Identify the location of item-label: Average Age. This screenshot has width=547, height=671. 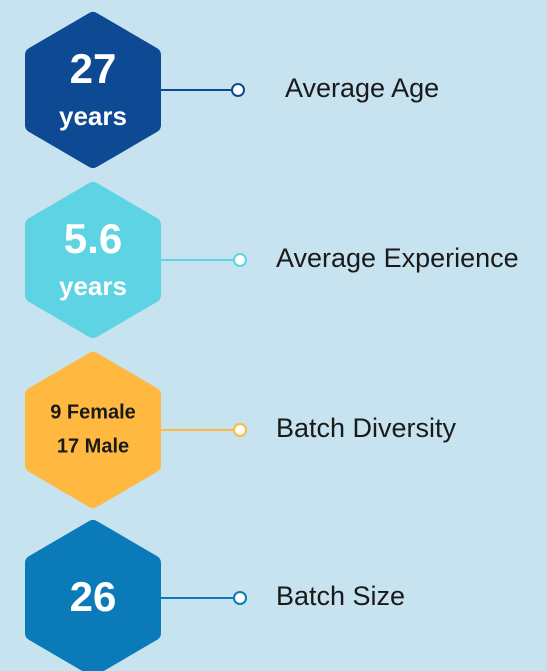
(362, 88).